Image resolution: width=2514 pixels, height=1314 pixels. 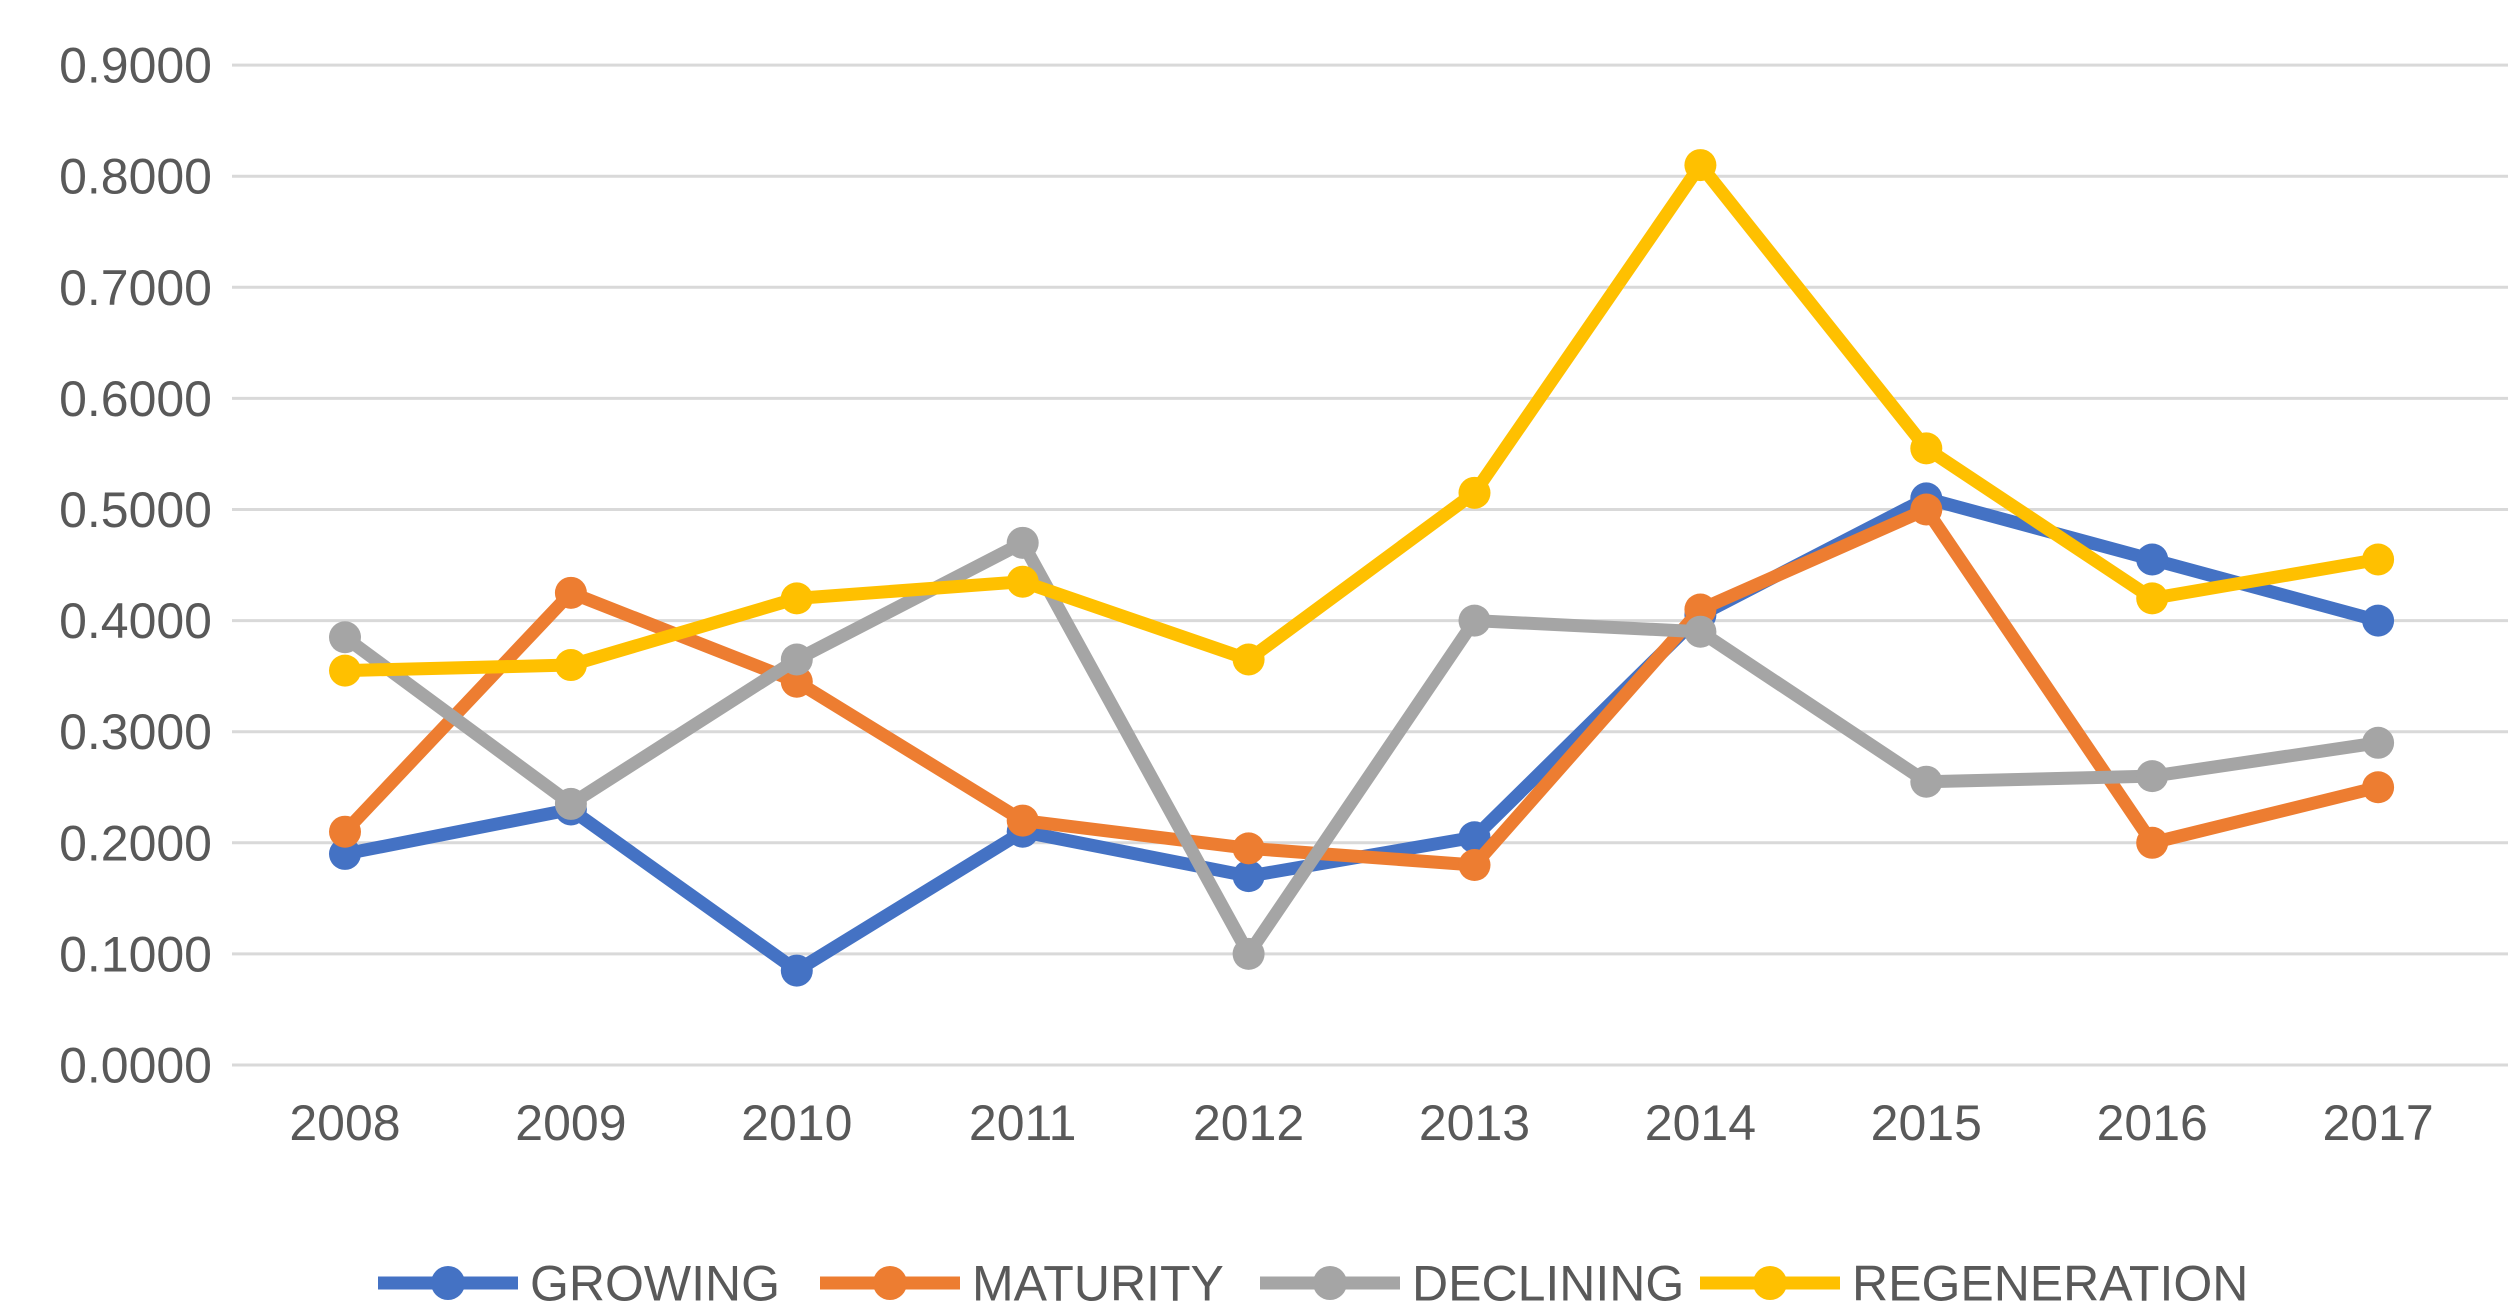 I want to click on data-point-declining-2008, so click(x=345, y=637).